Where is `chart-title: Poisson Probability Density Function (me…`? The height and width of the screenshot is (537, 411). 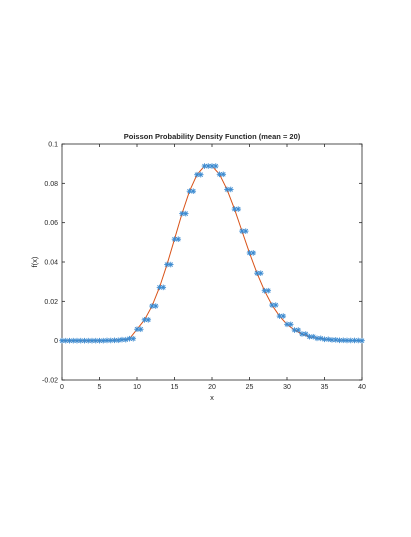
chart-title: Poisson Probability Density Function (me… is located at coordinates (212, 136).